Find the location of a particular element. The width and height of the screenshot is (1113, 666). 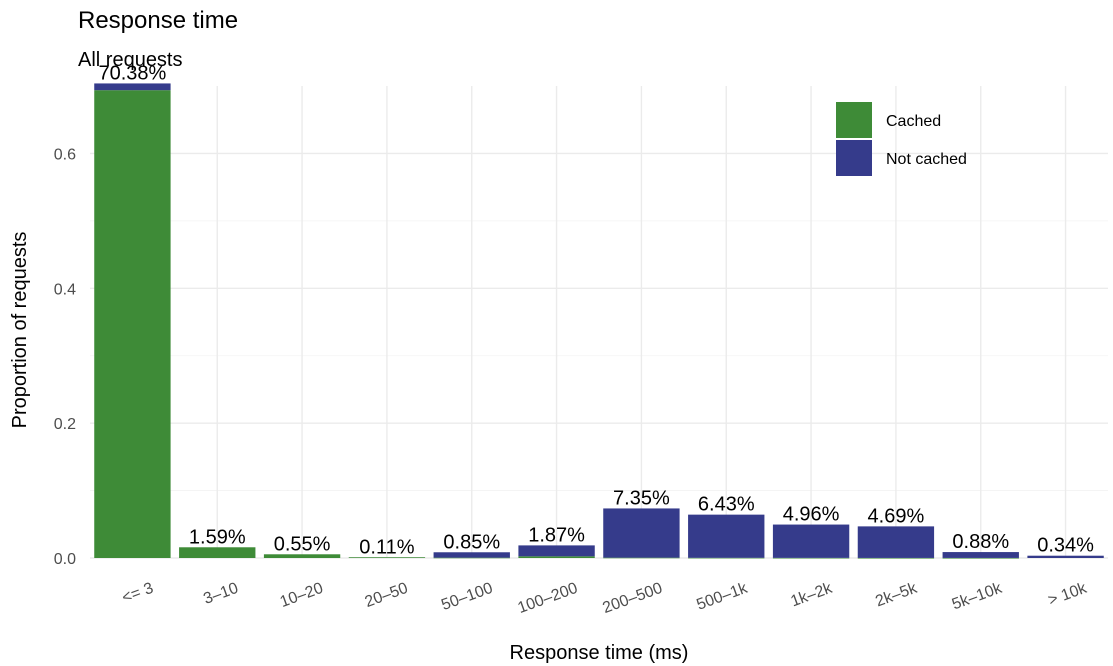

bar-total-label: 0.34% is located at coordinates (1065, 546).